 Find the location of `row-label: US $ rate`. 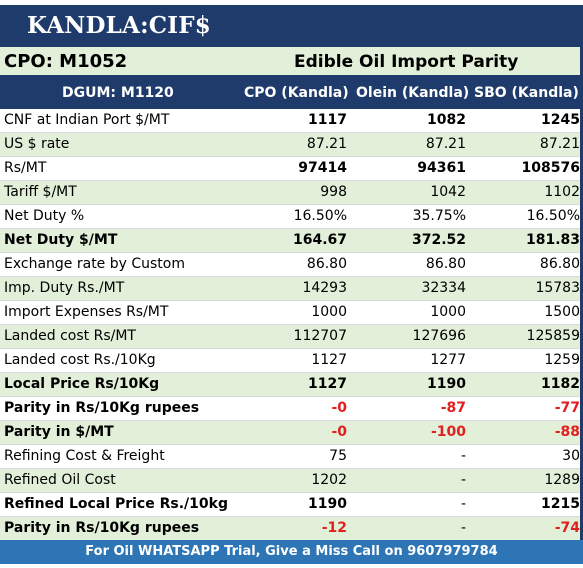

row-label: US $ rate is located at coordinates (37, 144).